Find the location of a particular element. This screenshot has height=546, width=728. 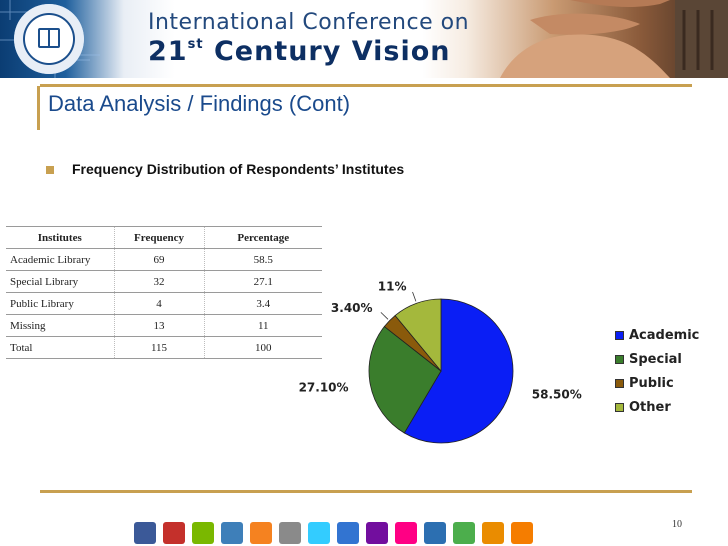

table-row: Academic Library 69 58.5 is located at coordinates (164, 259).